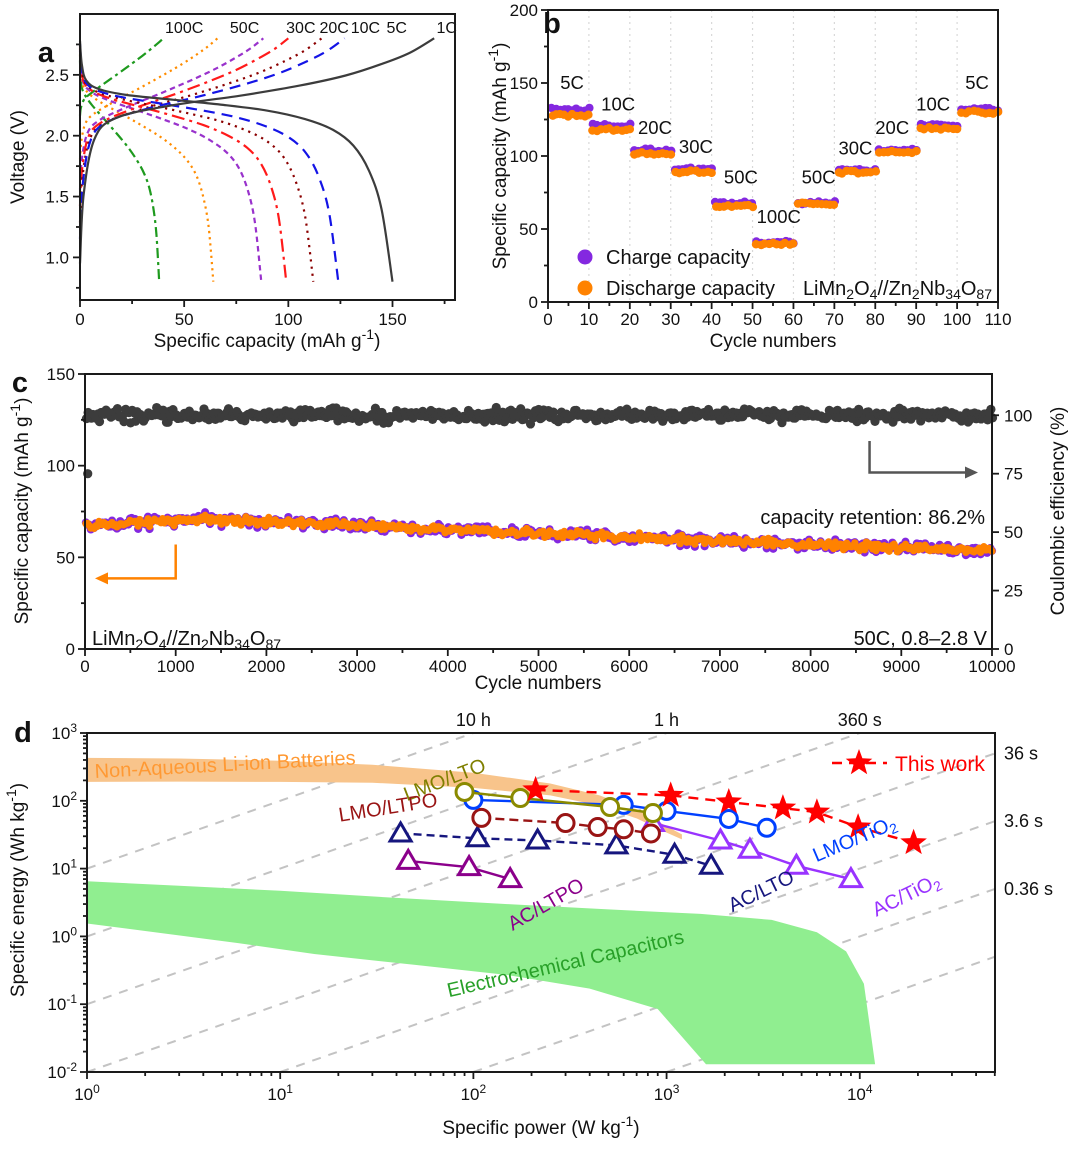 This screenshot has height=1150, width=1080. I want to click on curve-1C-discharge, so click(236, 161).